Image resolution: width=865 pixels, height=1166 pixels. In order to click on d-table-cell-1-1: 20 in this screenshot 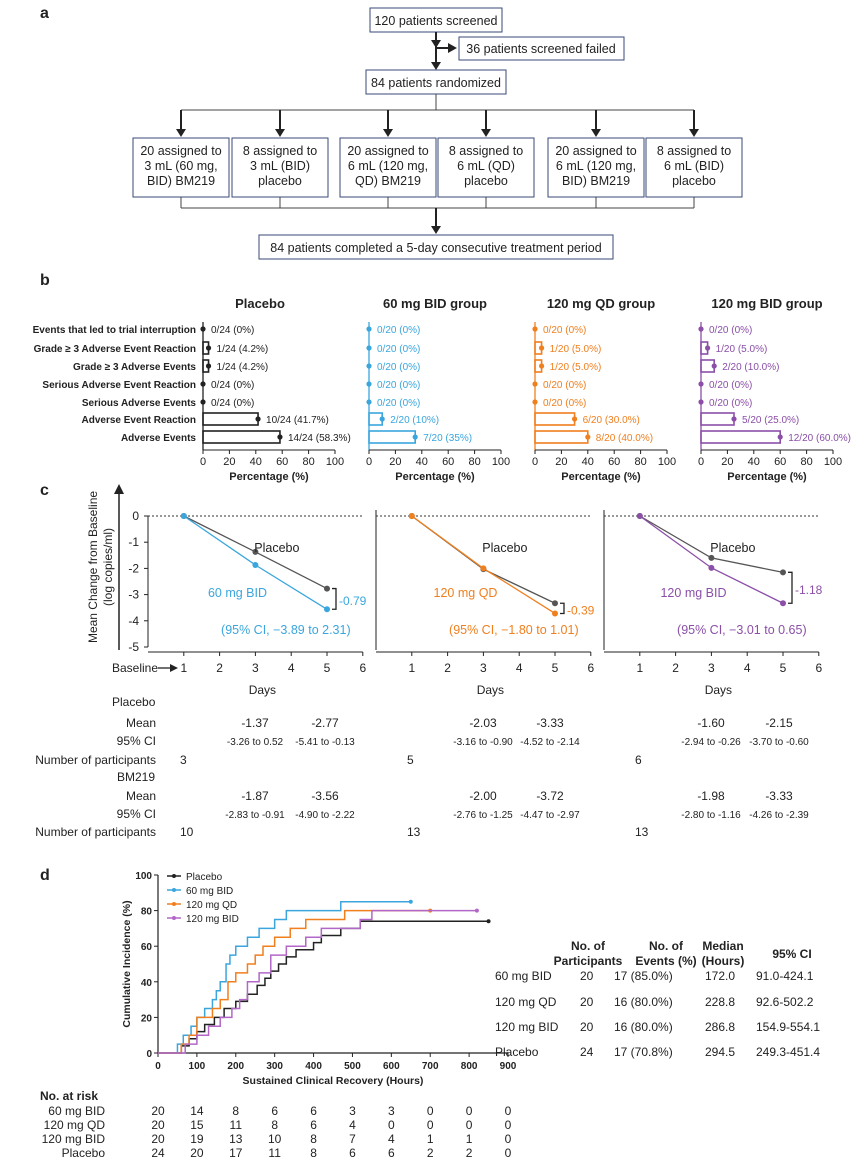, I will do `click(587, 1002)`.